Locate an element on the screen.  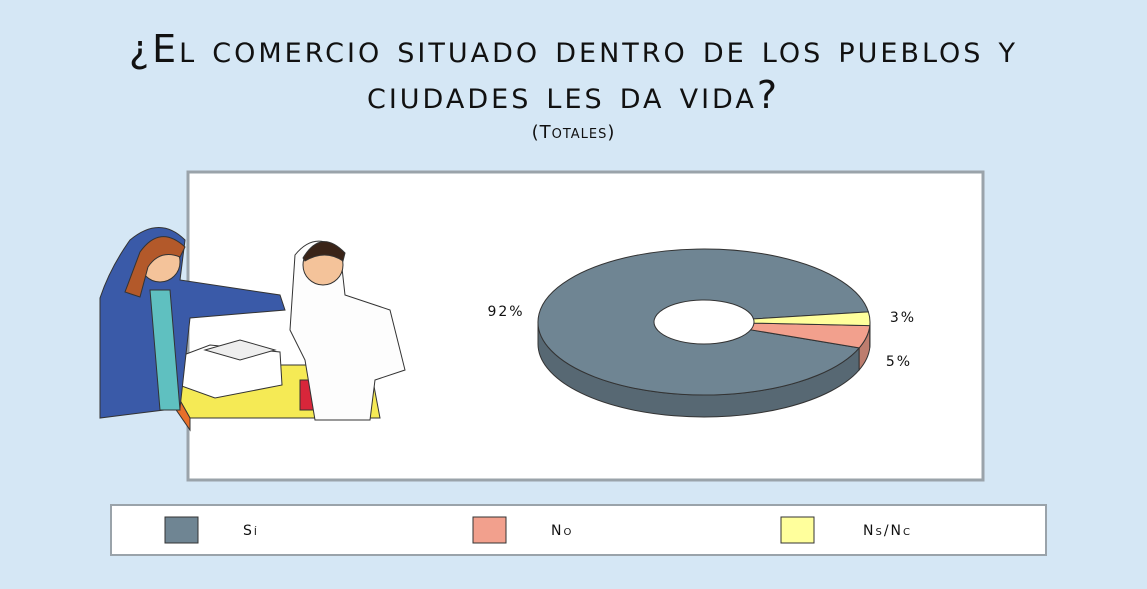
illustration is located at coordinates (252, 329).